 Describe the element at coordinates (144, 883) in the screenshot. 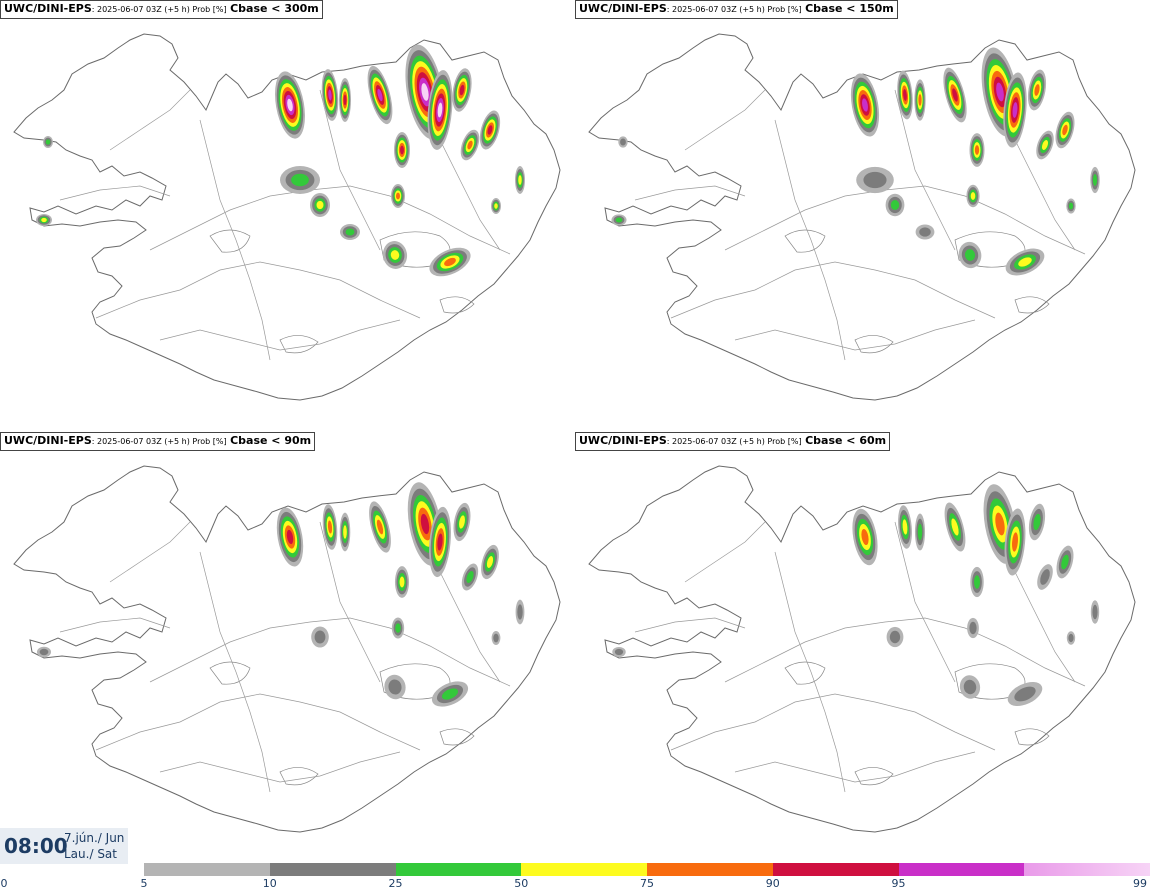

I see `legend-tick-label: 5` at that location.